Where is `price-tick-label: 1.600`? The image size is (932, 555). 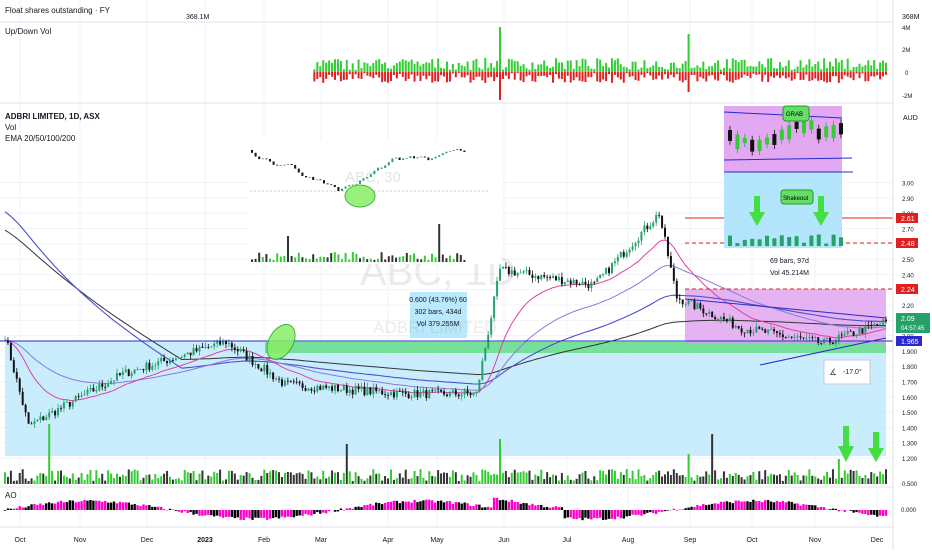 price-tick-label: 1.600 is located at coordinates (910, 399).